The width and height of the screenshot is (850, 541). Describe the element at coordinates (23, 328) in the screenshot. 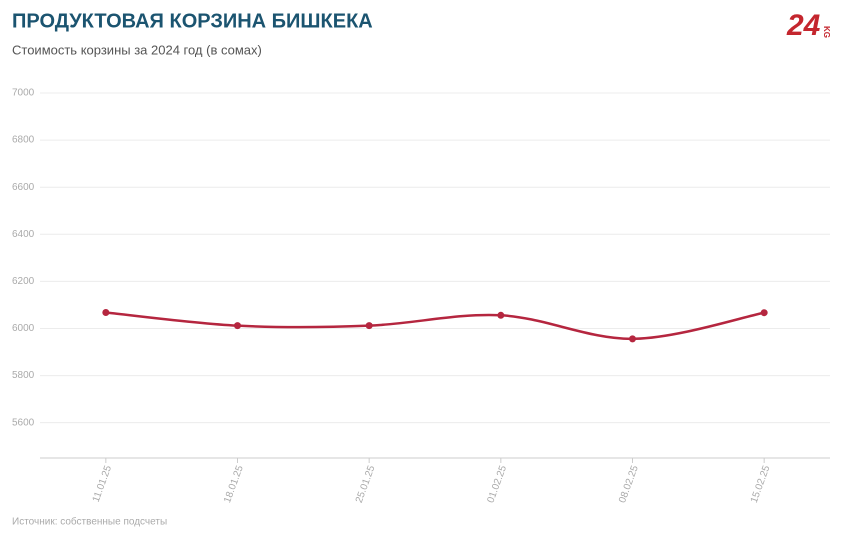

I see `y-tick-label: 6000` at that location.